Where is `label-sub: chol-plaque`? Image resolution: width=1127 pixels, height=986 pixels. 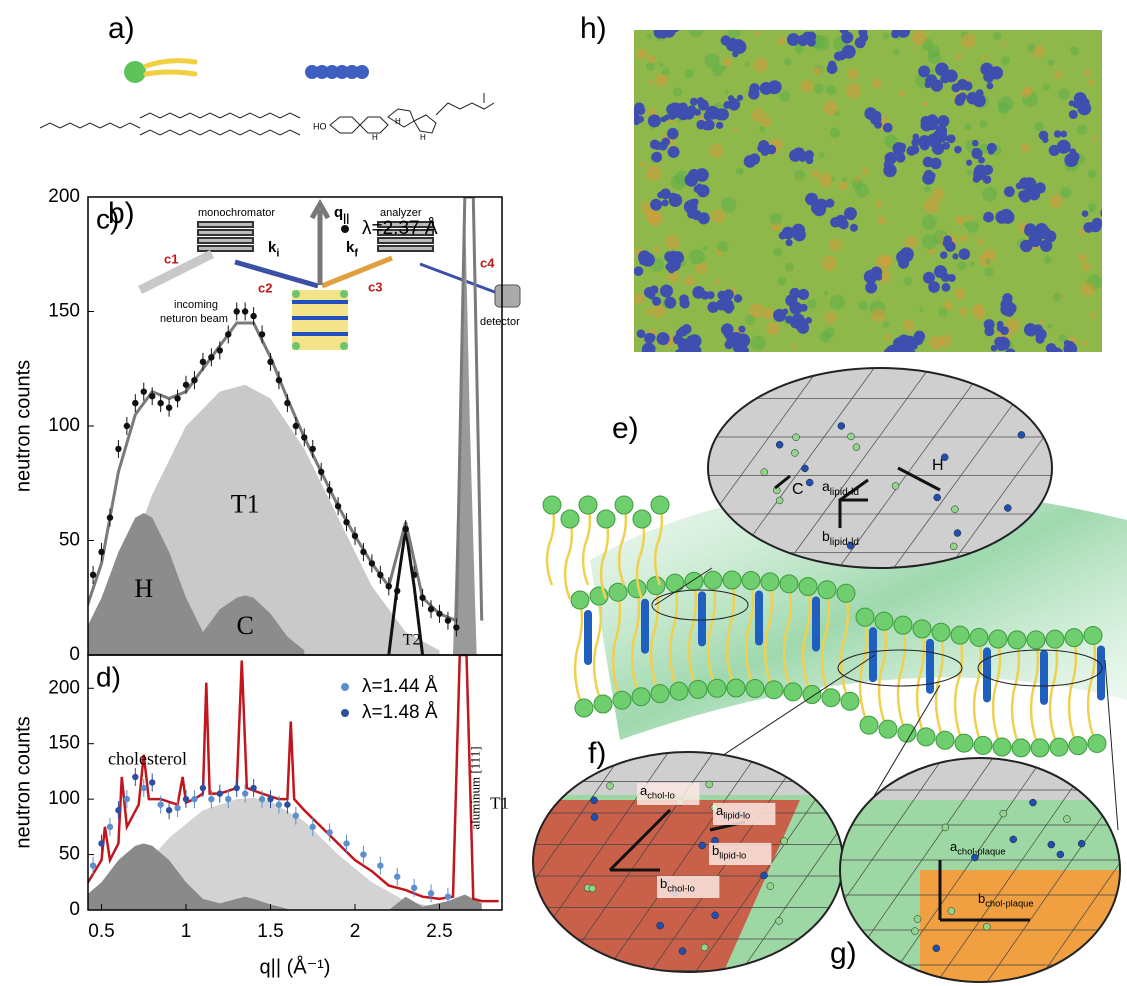
label-sub: chol-plaque is located at coordinates (981, 852).